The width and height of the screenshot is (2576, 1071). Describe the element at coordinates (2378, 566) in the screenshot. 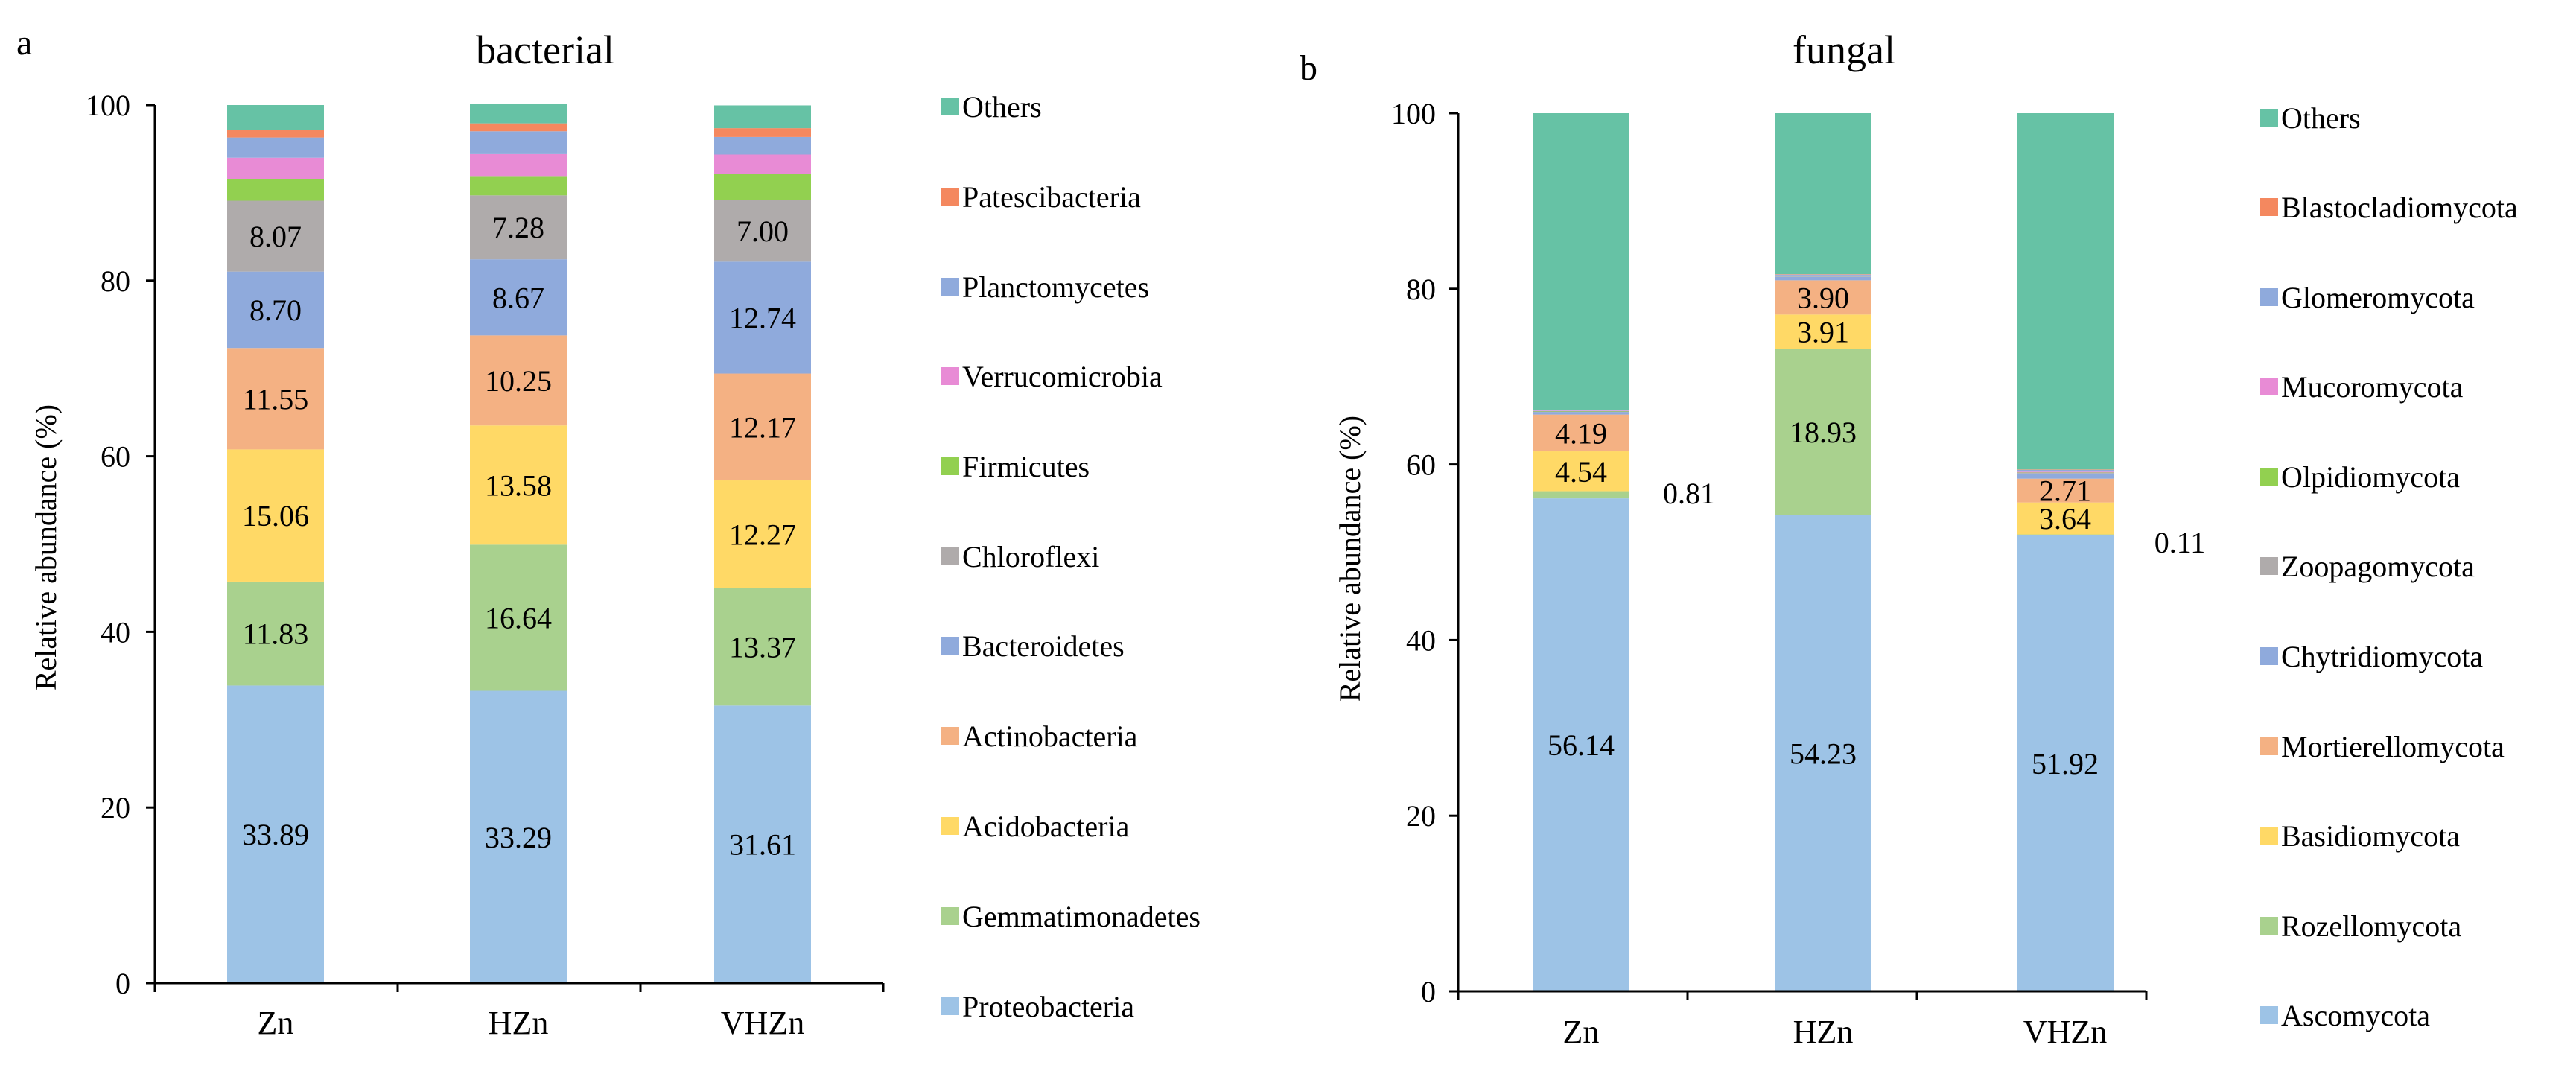

I see `legend-entry: Zoopagomycota` at that location.